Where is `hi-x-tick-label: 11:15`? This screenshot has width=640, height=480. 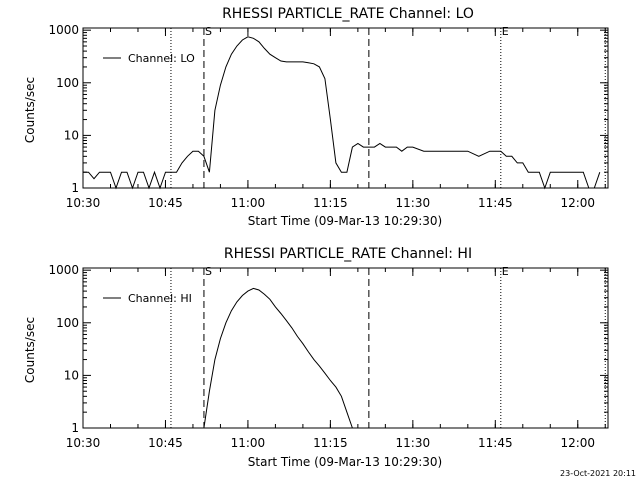
hi-x-tick-label: 11:15 is located at coordinates (330, 443).